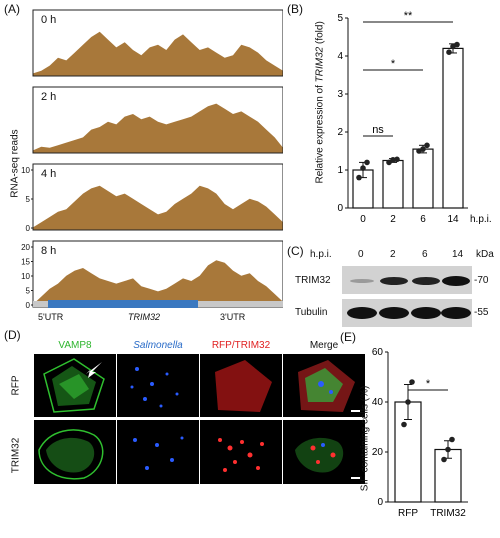  Describe the element at coordinates (241, 345) in the screenshot. I see `col-label-rfp-trim32: RFP/TRIM32` at that location.